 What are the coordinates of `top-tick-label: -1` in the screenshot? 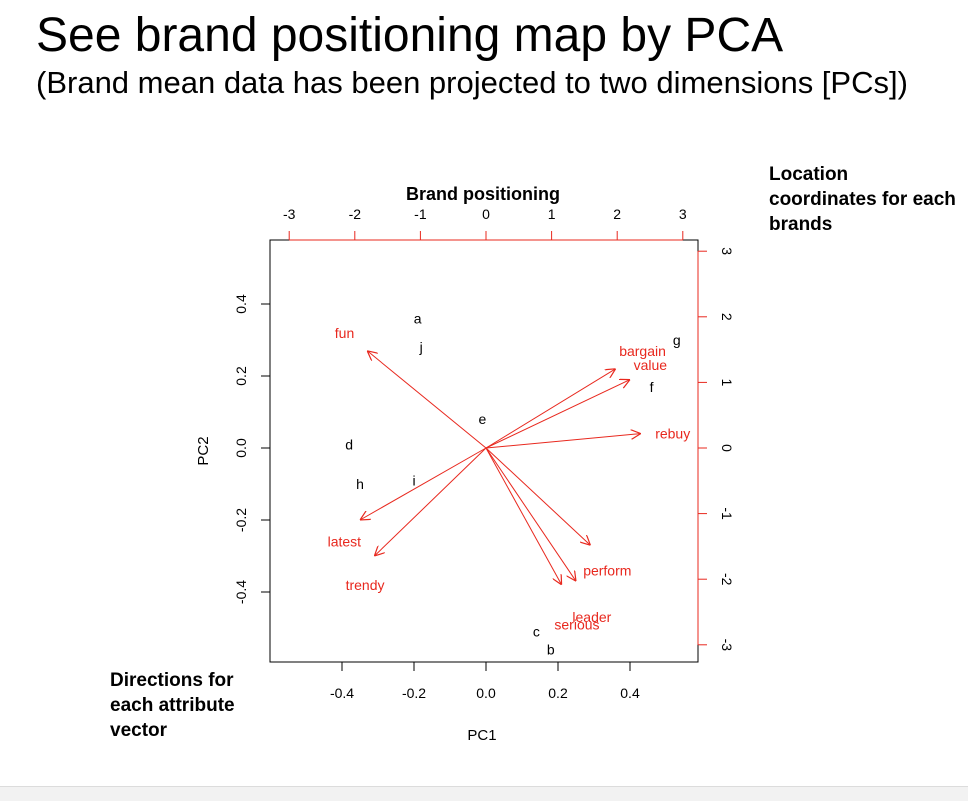 It's located at (420, 214).